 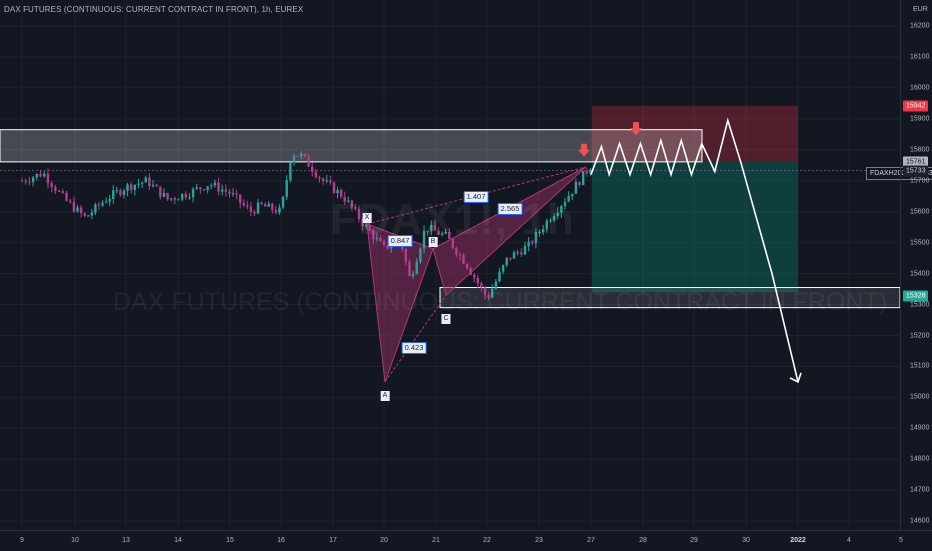 What do you see at coordinates (920, 181) in the screenshot?
I see `price-tick-label: 15700` at bounding box center [920, 181].